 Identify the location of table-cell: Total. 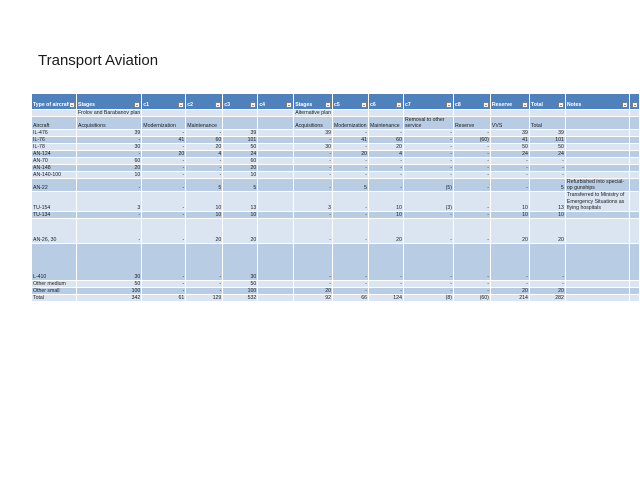
(54, 298).